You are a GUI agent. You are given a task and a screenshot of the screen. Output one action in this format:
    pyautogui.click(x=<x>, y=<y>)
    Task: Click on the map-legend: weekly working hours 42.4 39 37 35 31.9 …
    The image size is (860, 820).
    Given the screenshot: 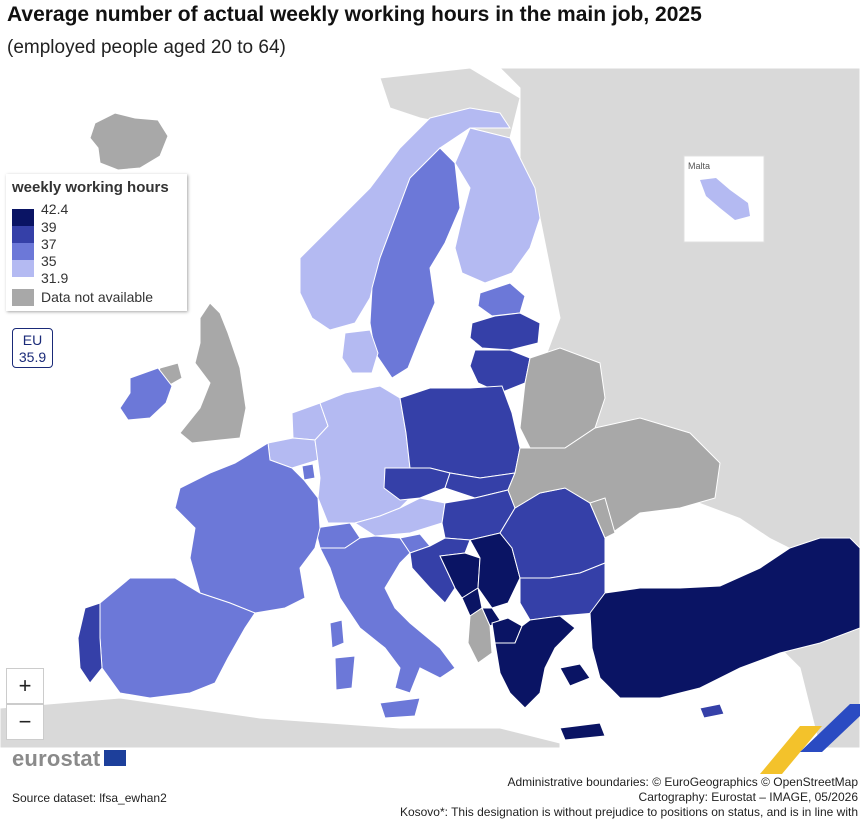 What is the action you would take?
    pyautogui.click(x=96, y=242)
    